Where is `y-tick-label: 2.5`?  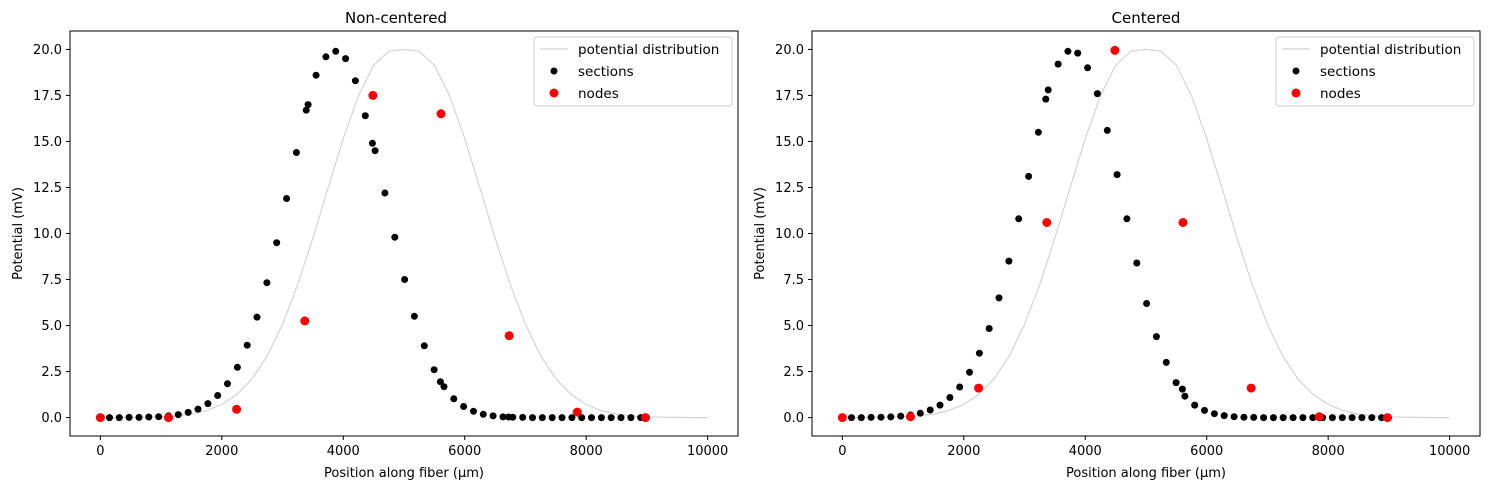
y-tick-label: 2.5 is located at coordinates (793, 372).